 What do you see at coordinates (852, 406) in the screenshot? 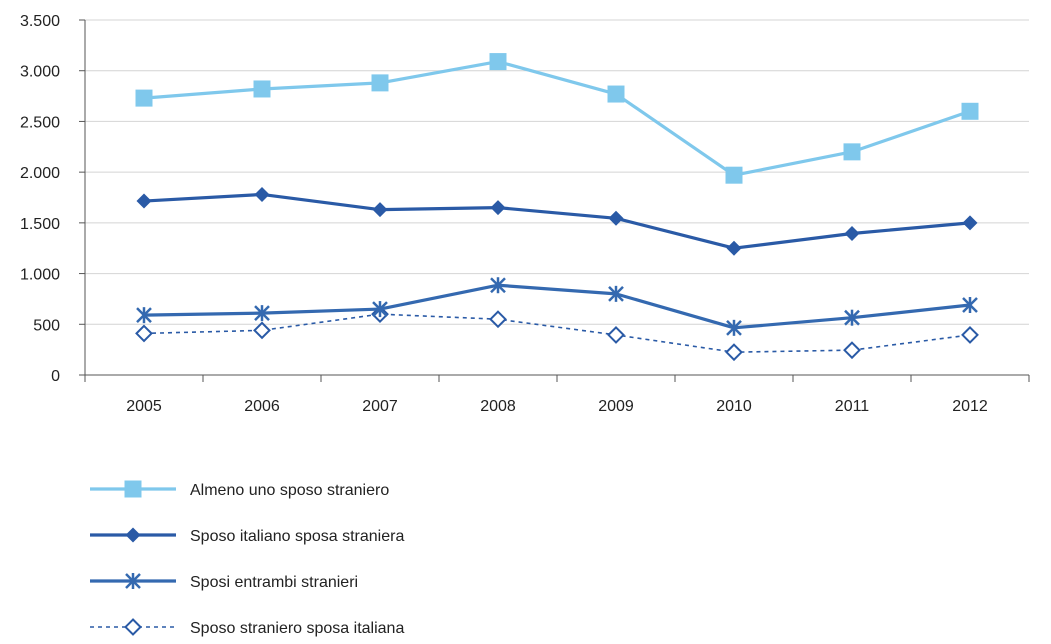
I see `x-tick-label: 2011` at bounding box center [852, 406].